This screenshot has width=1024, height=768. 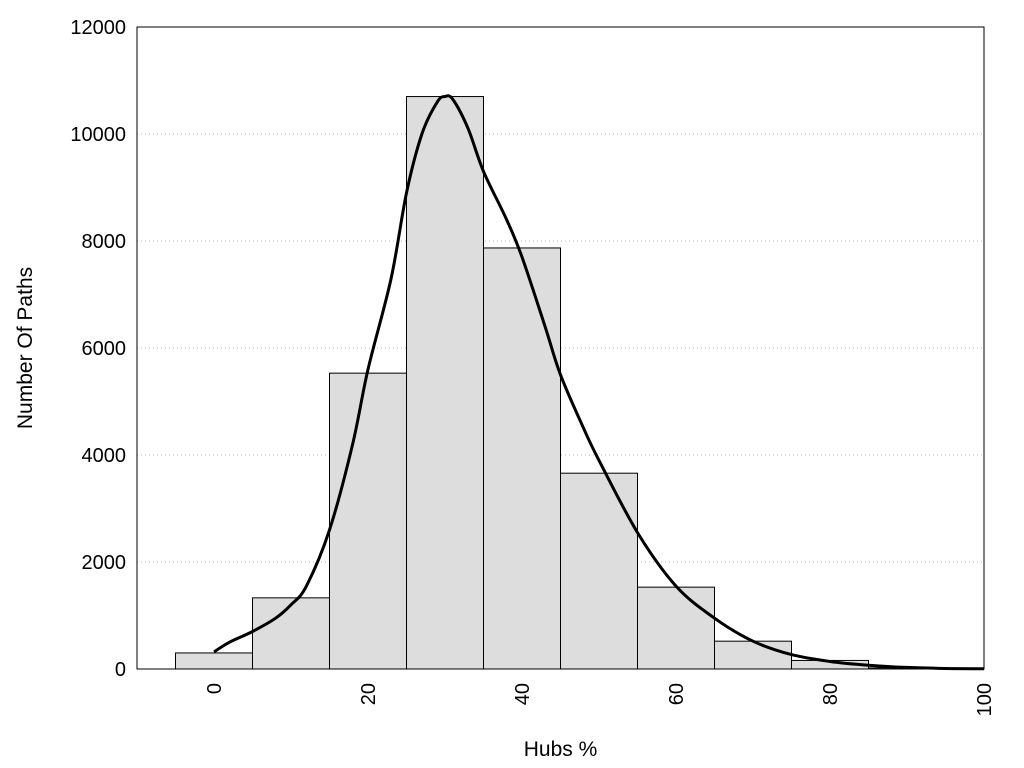 What do you see at coordinates (104, 349) in the screenshot?
I see `y-tick-label: 6000` at bounding box center [104, 349].